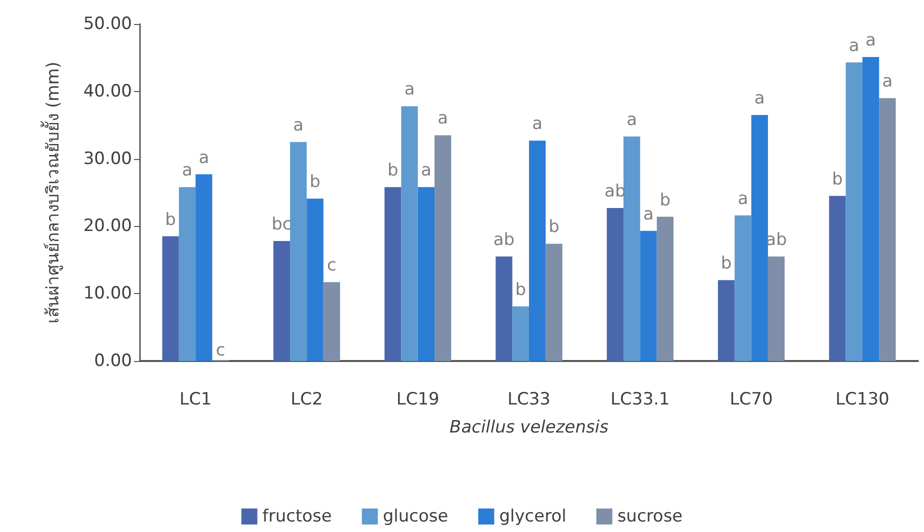  Describe the element at coordinates (504, 240) in the screenshot. I see `data-label: ab` at that location.